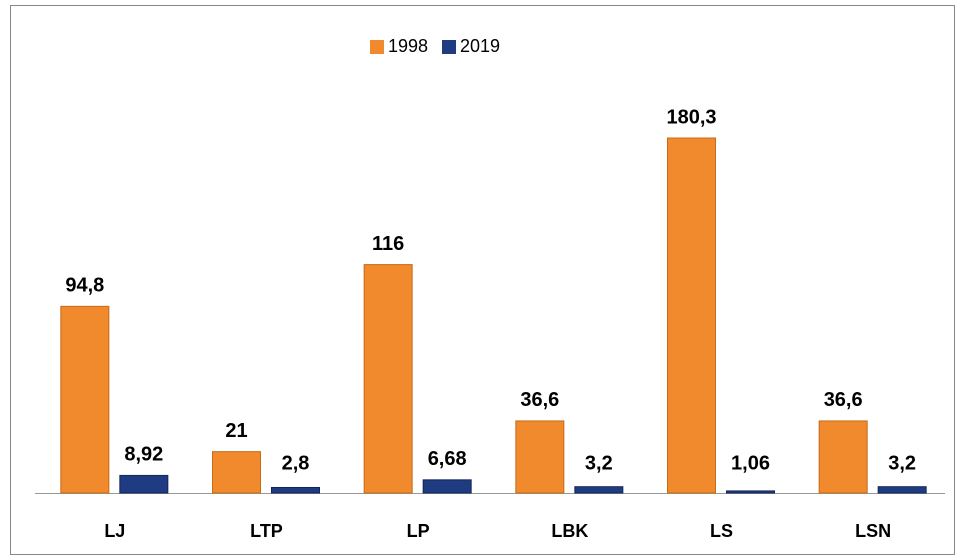  What do you see at coordinates (569, 531) in the screenshot?
I see `x-tick-label: LBK` at bounding box center [569, 531].